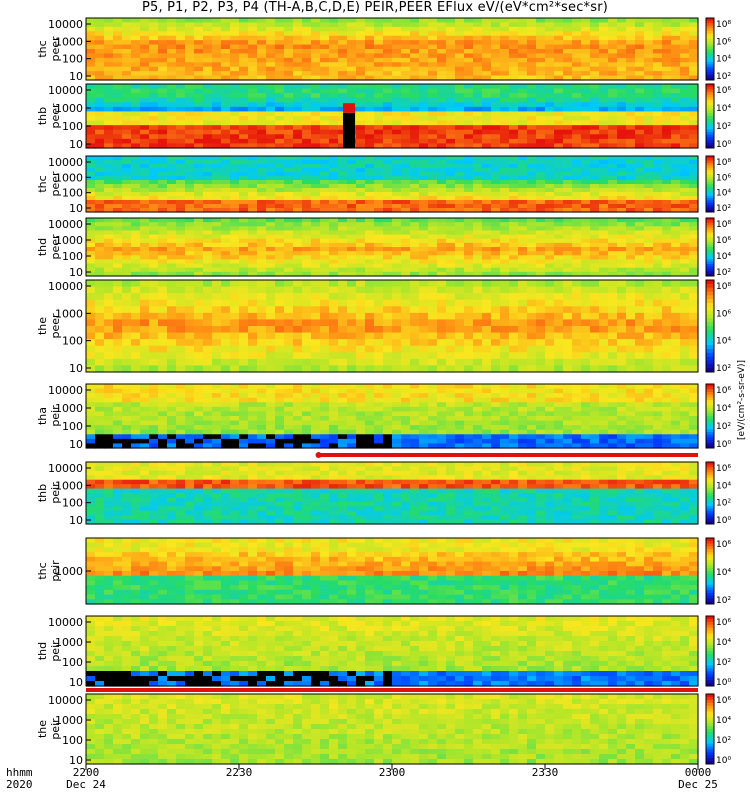  What do you see at coordinates (42, 116) in the screenshot?
I see `panel-label-probe: thb` at bounding box center [42, 116].